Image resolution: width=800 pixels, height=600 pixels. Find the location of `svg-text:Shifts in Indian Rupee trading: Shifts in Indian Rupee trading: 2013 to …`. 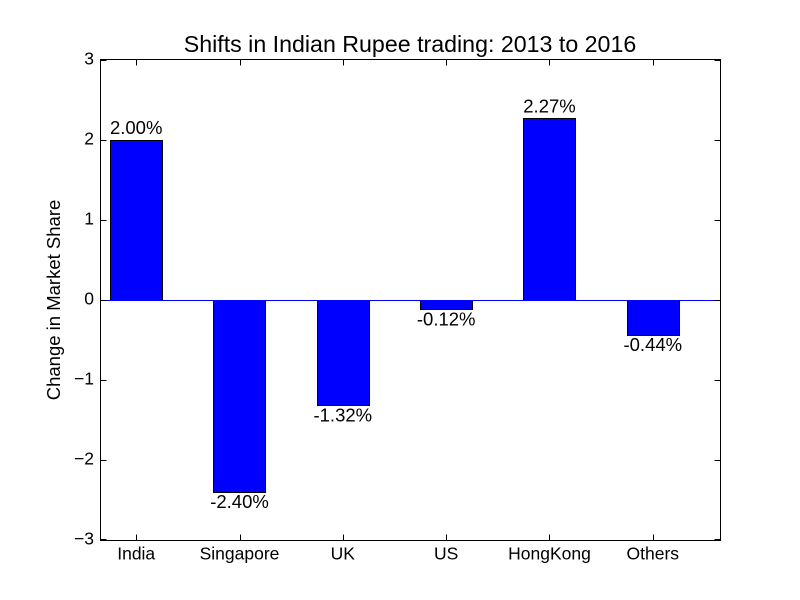

svg-text:Shifts in Indian Rupee trading: Shifts in Indian Rupee trading: 2013 to … is located at coordinates (410, 44).